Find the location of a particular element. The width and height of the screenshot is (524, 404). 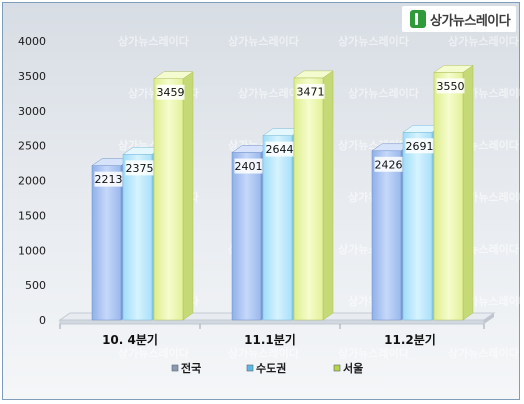

data-label: 2401 is located at coordinates (249, 166).